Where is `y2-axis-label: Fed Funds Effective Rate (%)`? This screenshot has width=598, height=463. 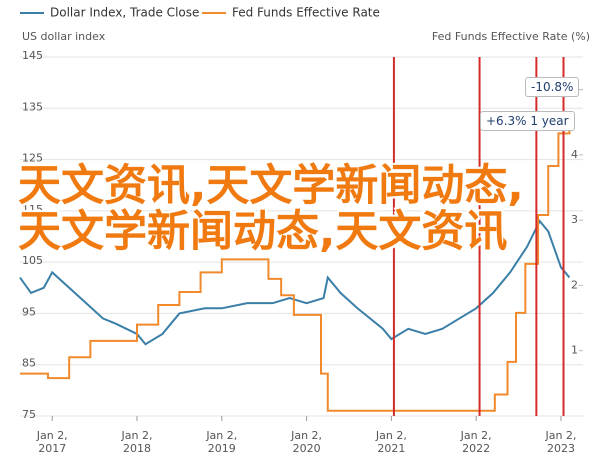 y2-axis-label: Fed Funds Effective Rate (%) is located at coordinates (511, 36).